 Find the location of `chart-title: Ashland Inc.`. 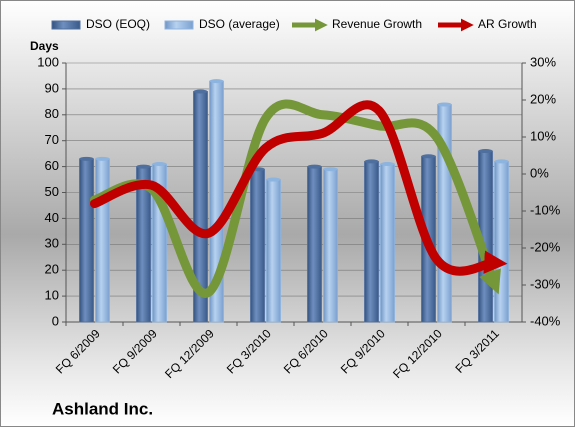

chart-title: Ashland Inc. is located at coordinates (102, 408).